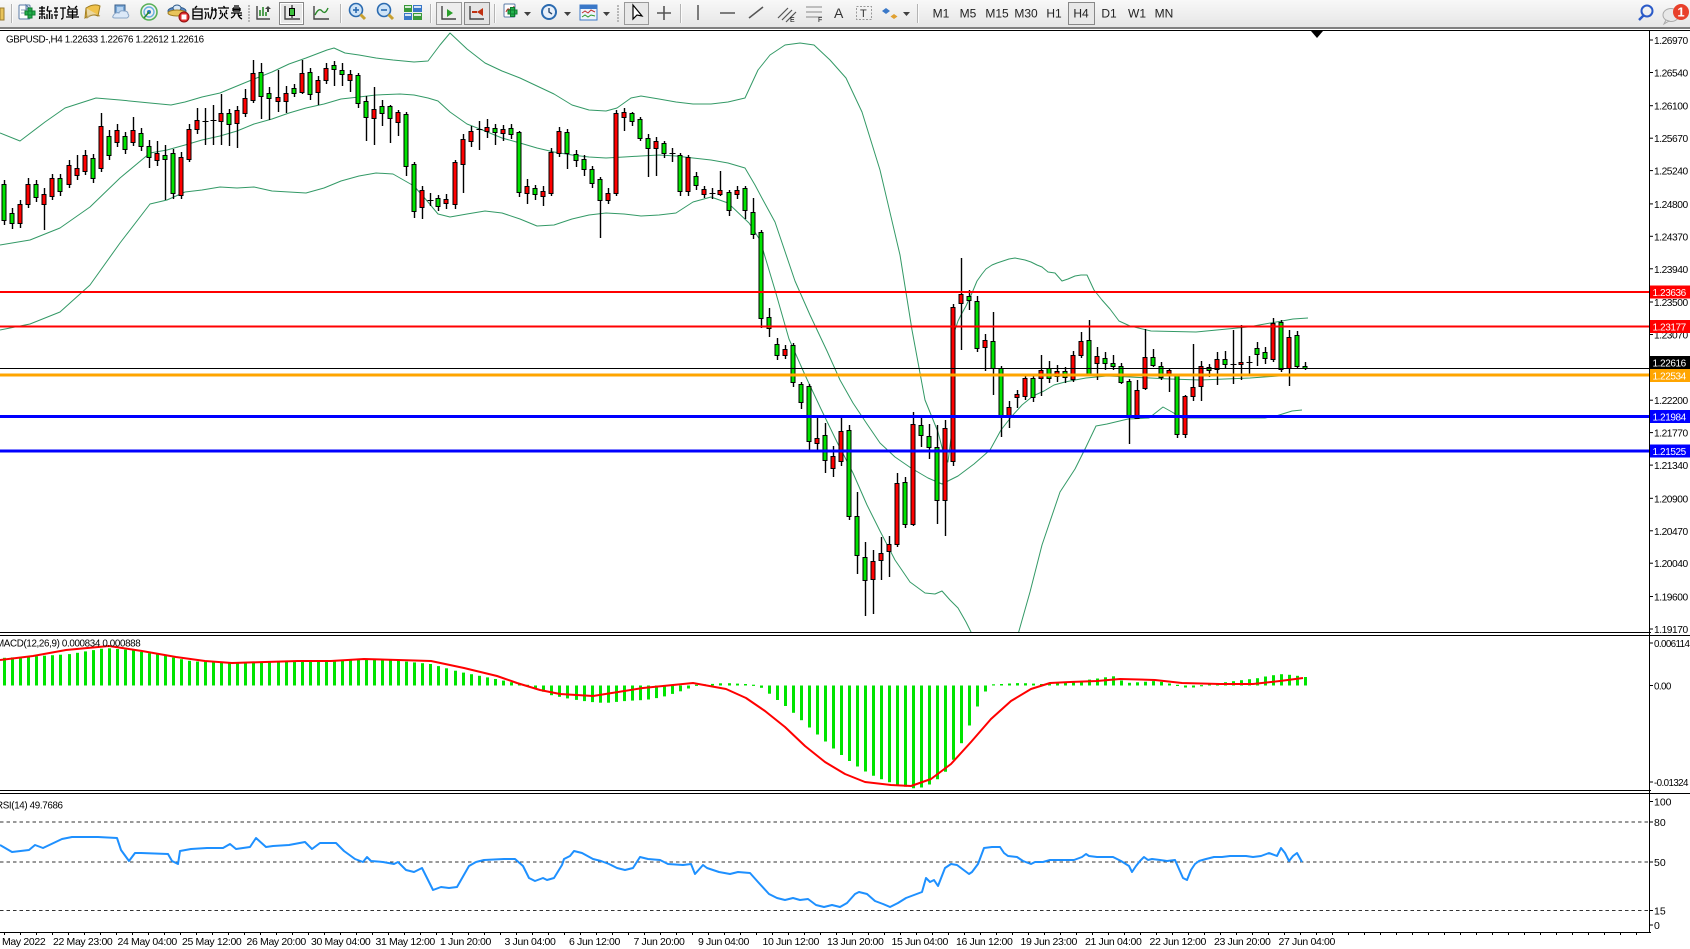  I want to click on svg-text: 1.23500, so click(1671, 303).